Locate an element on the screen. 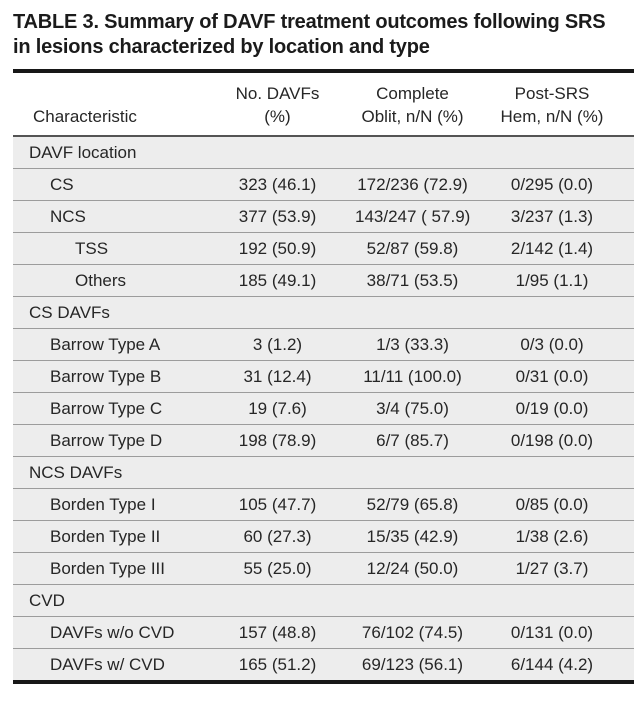 The width and height of the screenshot is (643, 705). row-value: 52/87 (59.8) is located at coordinates (412, 248).